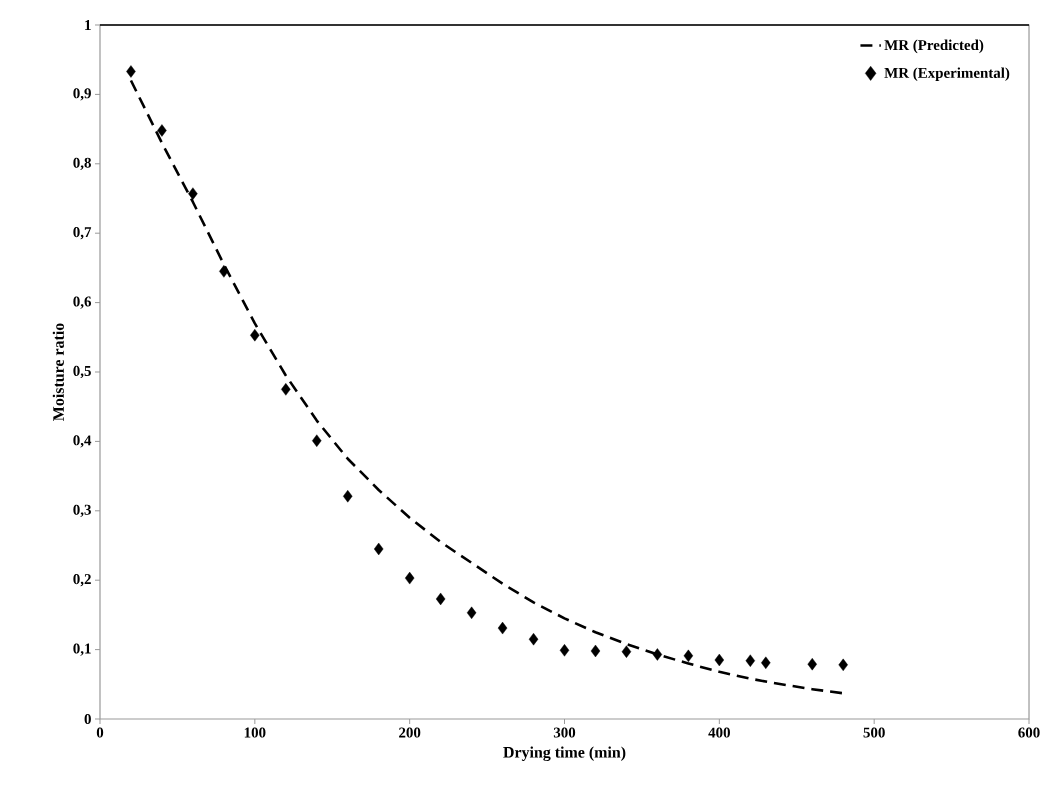 This screenshot has height=802, width=1051. What do you see at coordinates (874, 732) in the screenshot?
I see `x-tick-label: 500` at bounding box center [874, 732].